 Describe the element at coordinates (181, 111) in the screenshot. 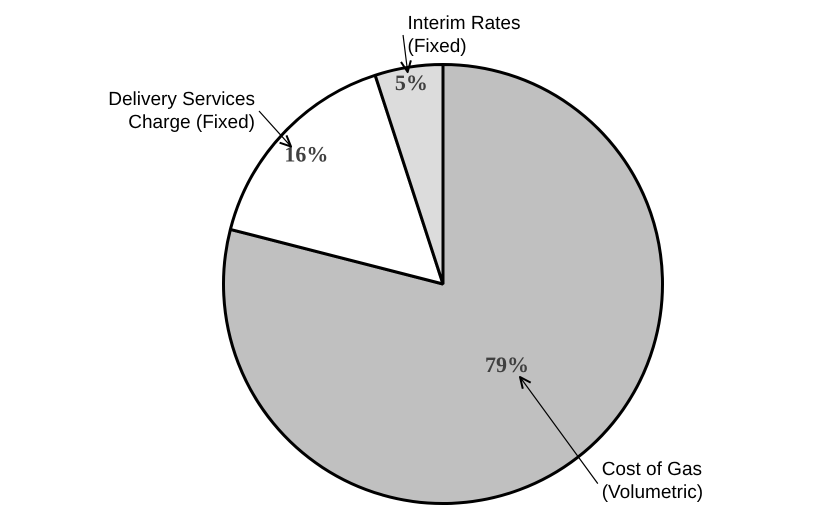

I see `slice-label: Delivery Services Charge (Fixed)` at that location.